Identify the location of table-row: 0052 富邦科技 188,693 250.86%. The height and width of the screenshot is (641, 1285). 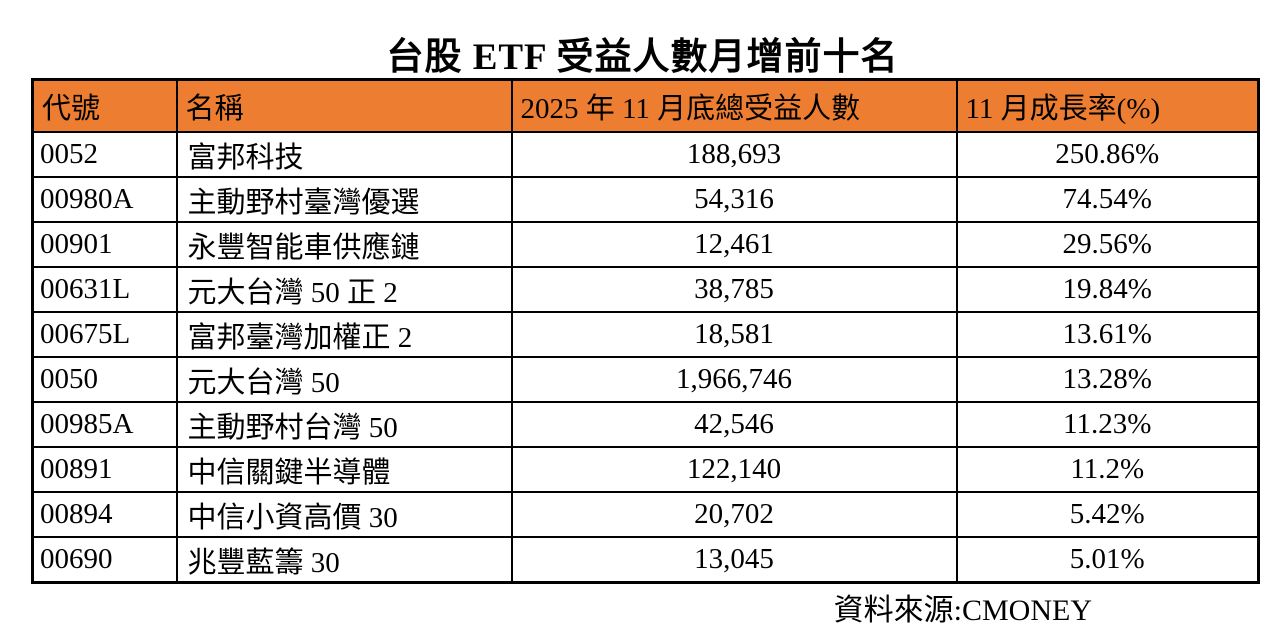
(645, 154).